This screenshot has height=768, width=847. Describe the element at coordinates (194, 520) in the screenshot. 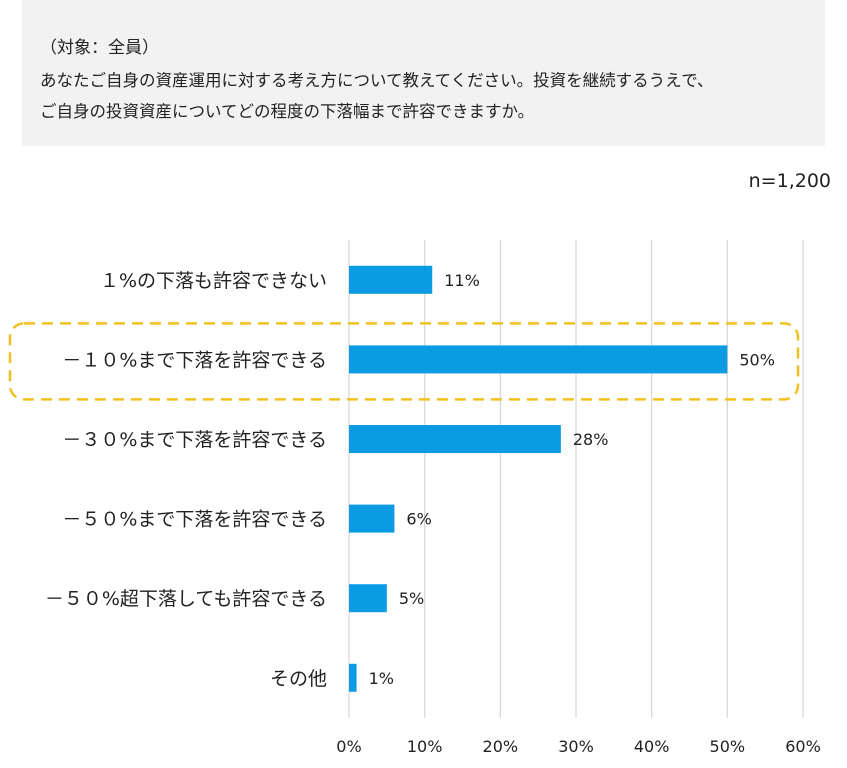

I see `category-label: －５０%まで下落を許容できる` at that location.